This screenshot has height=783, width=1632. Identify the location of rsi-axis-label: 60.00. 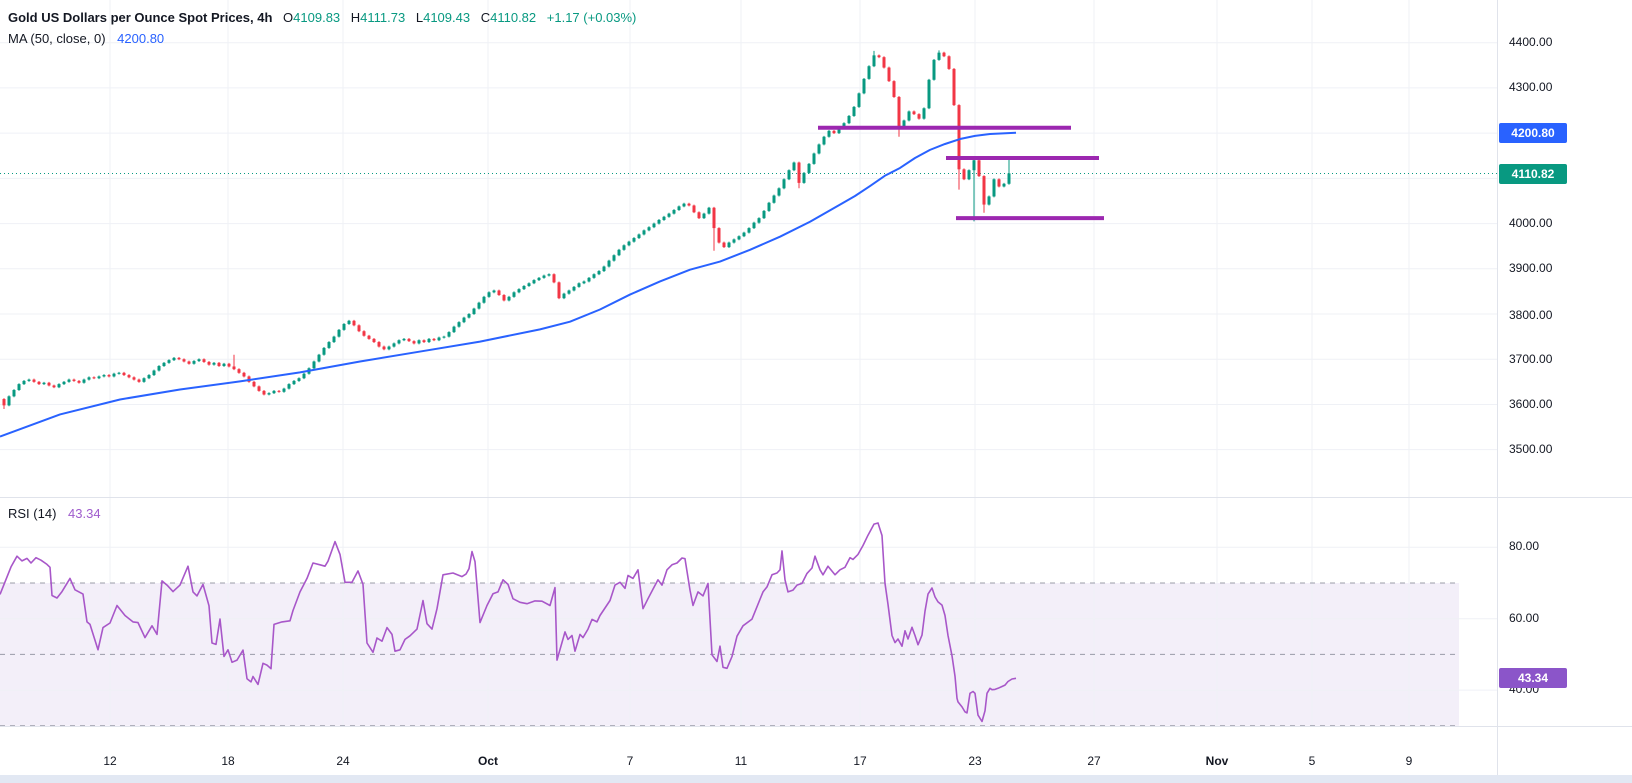
(1524, 618).